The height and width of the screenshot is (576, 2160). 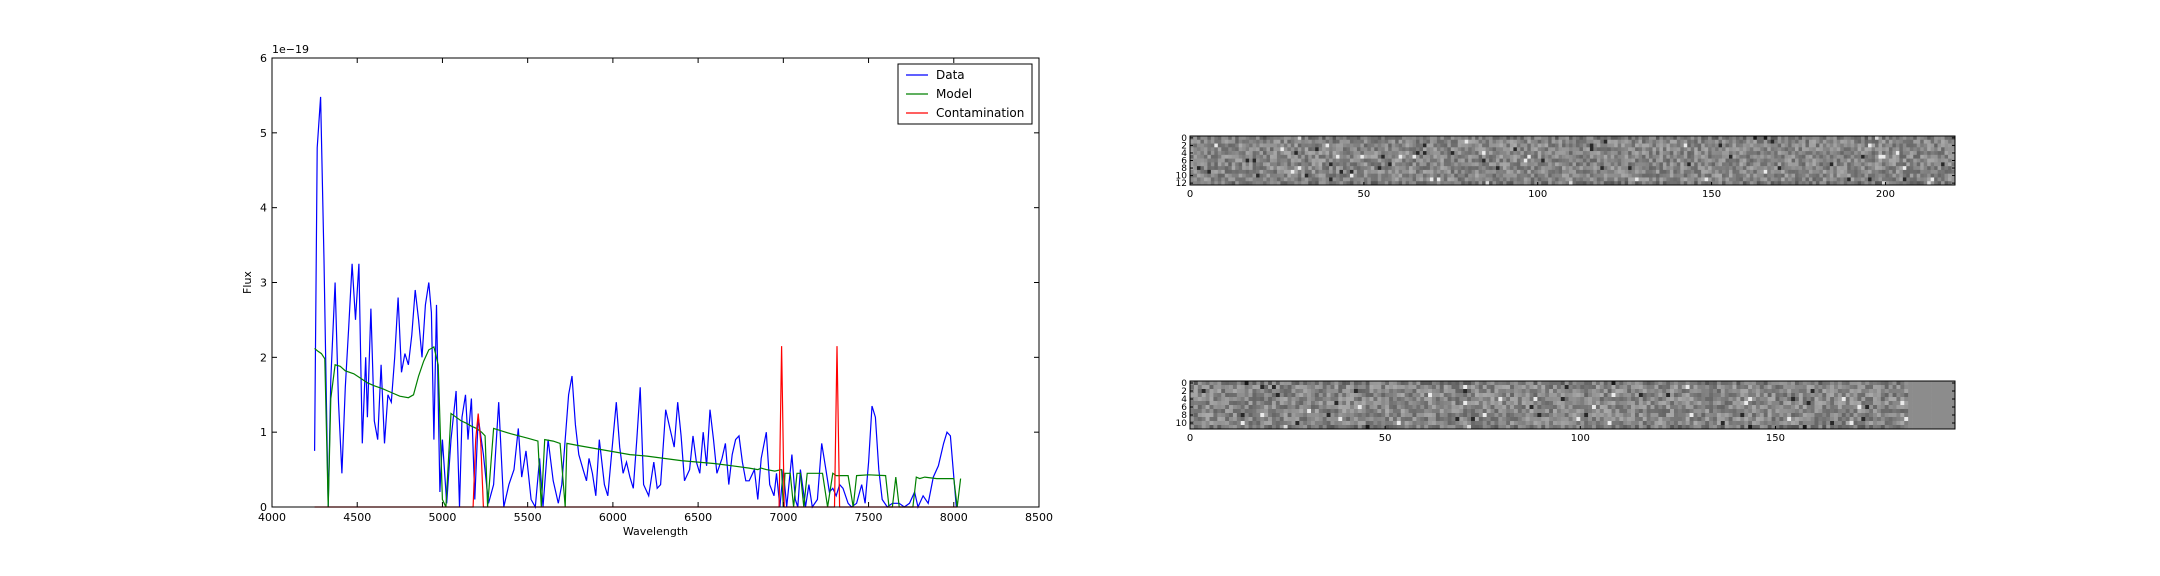 I want to click on y-tick-label: 12, so click(x=1181, y=184).